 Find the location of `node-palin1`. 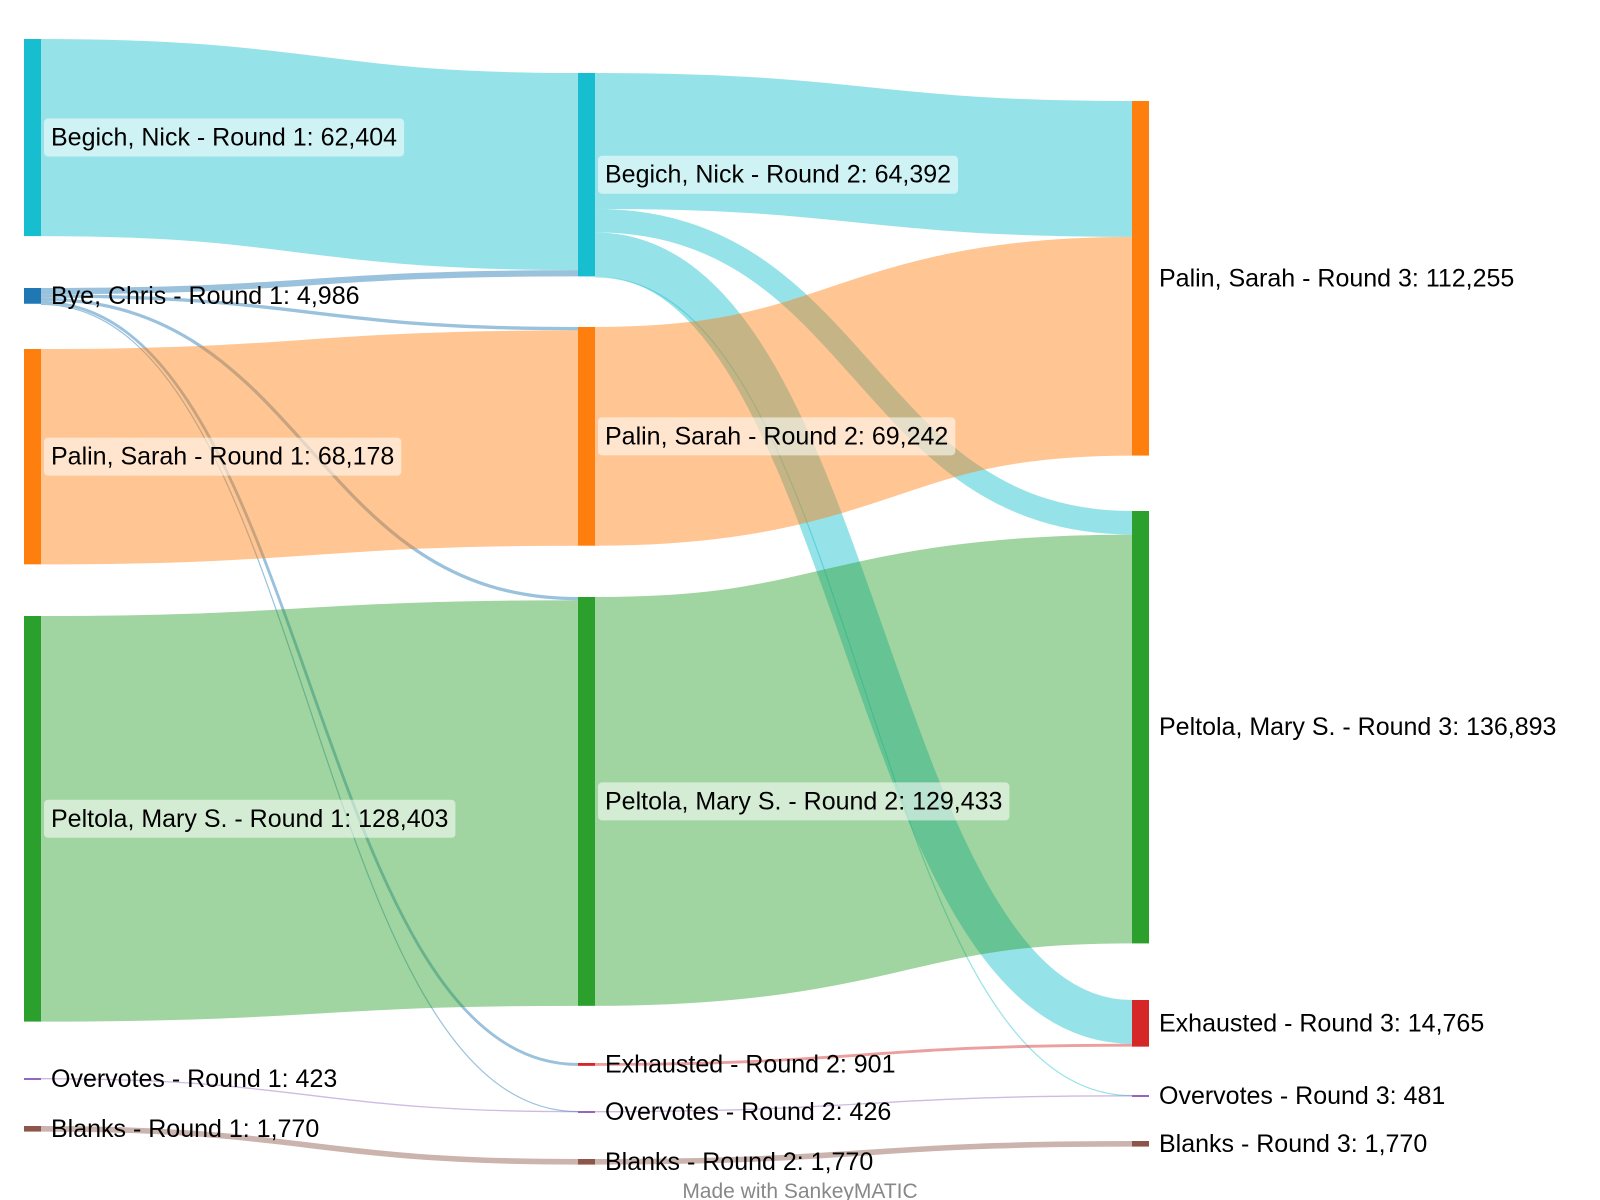

node-palin1 is located at coordinates (32, 457).